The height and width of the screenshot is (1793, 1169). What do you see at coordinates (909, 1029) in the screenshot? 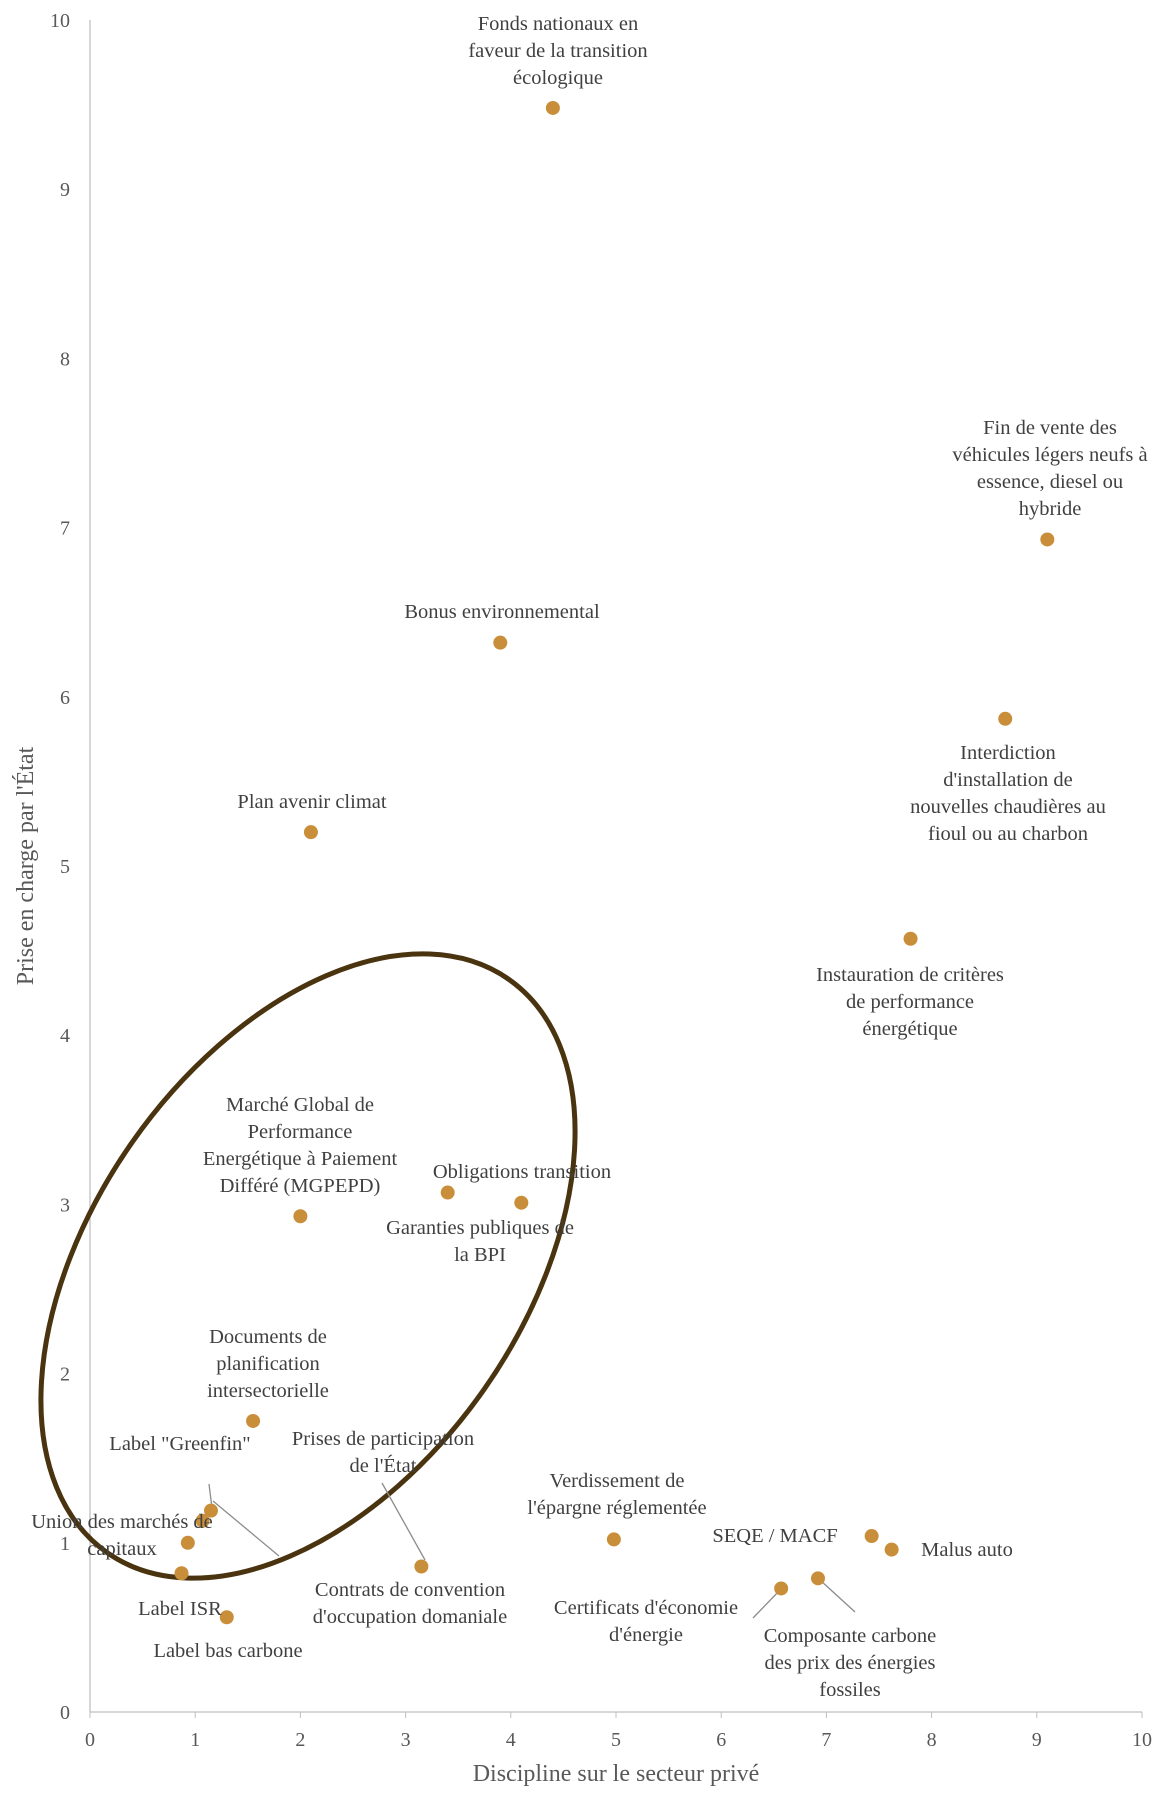
I see `point-label-line: énergétique` at bounding box center [909, 1029].